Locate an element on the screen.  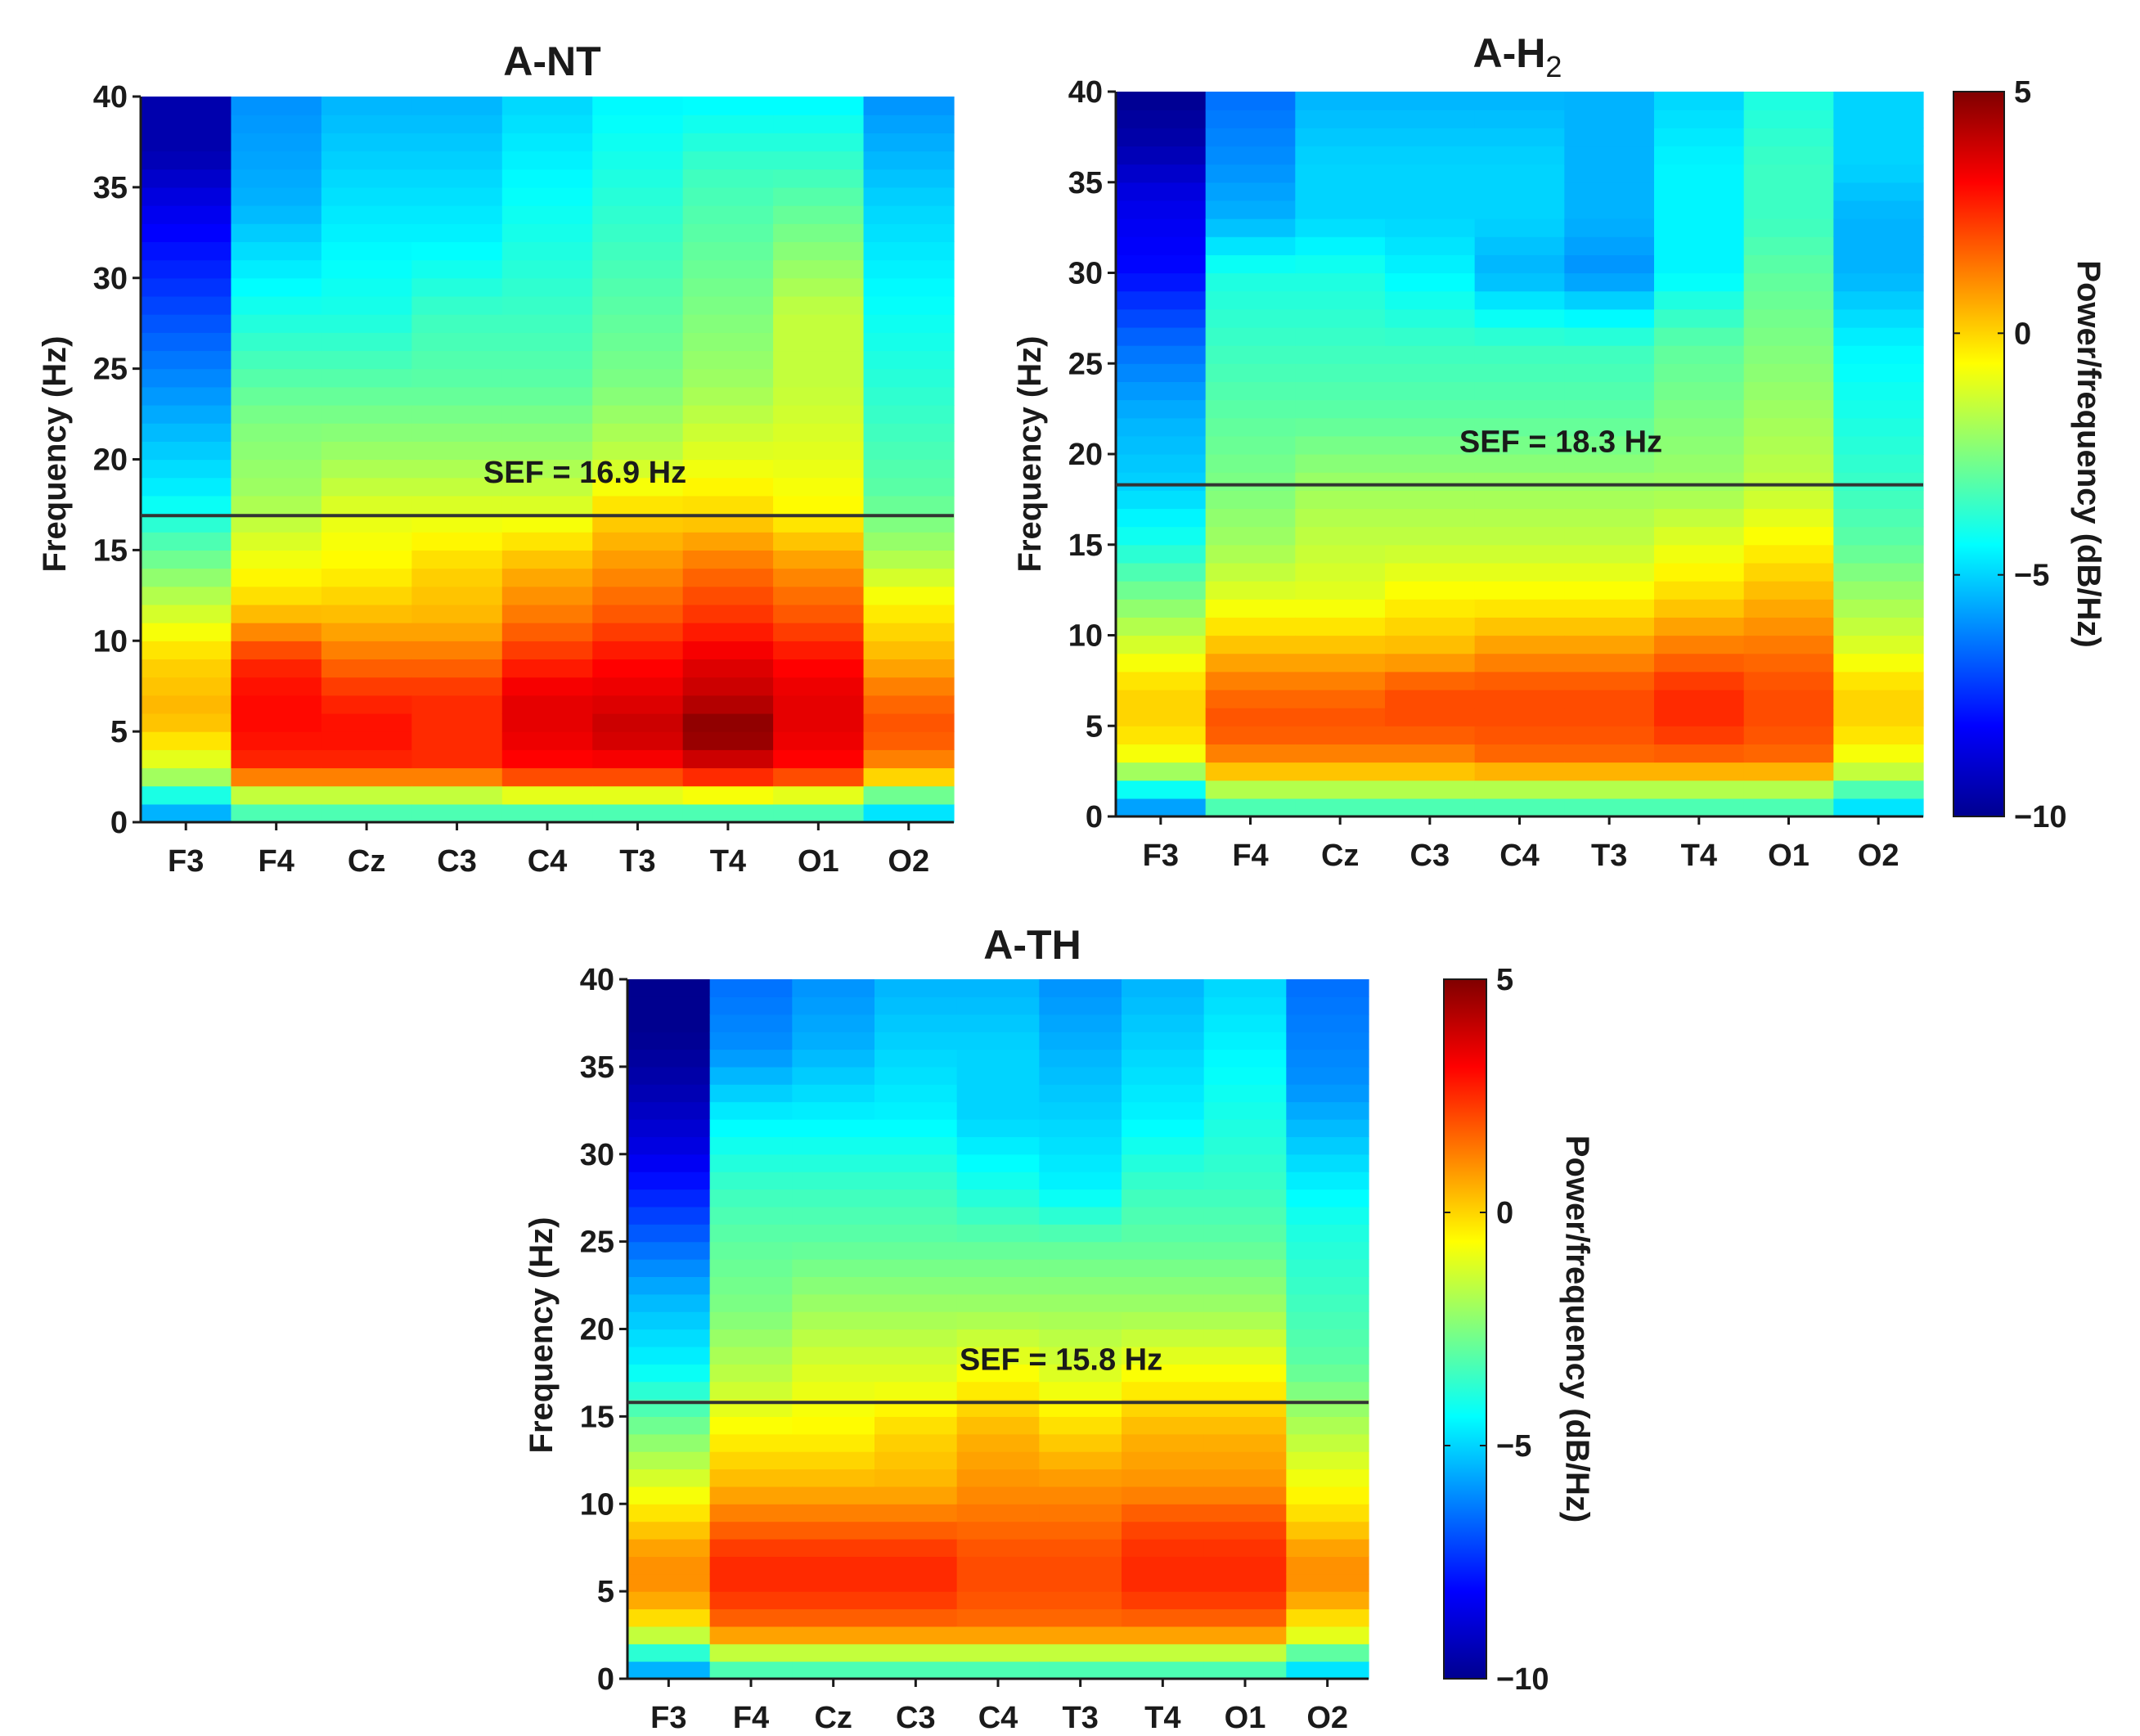
y-tick-label: 25 is located at coordinates (1085, 364).